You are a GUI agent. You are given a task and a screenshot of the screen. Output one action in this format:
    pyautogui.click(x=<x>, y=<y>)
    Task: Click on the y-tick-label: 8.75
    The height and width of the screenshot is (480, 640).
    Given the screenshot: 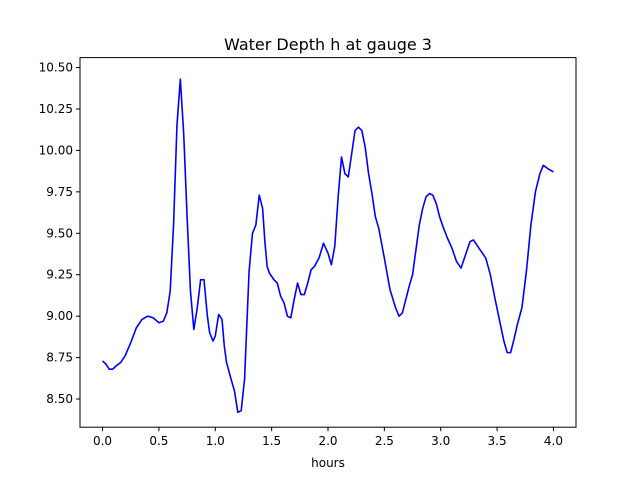 What is the action you would take?
    pyautogui.click(x=59, y=358)
    